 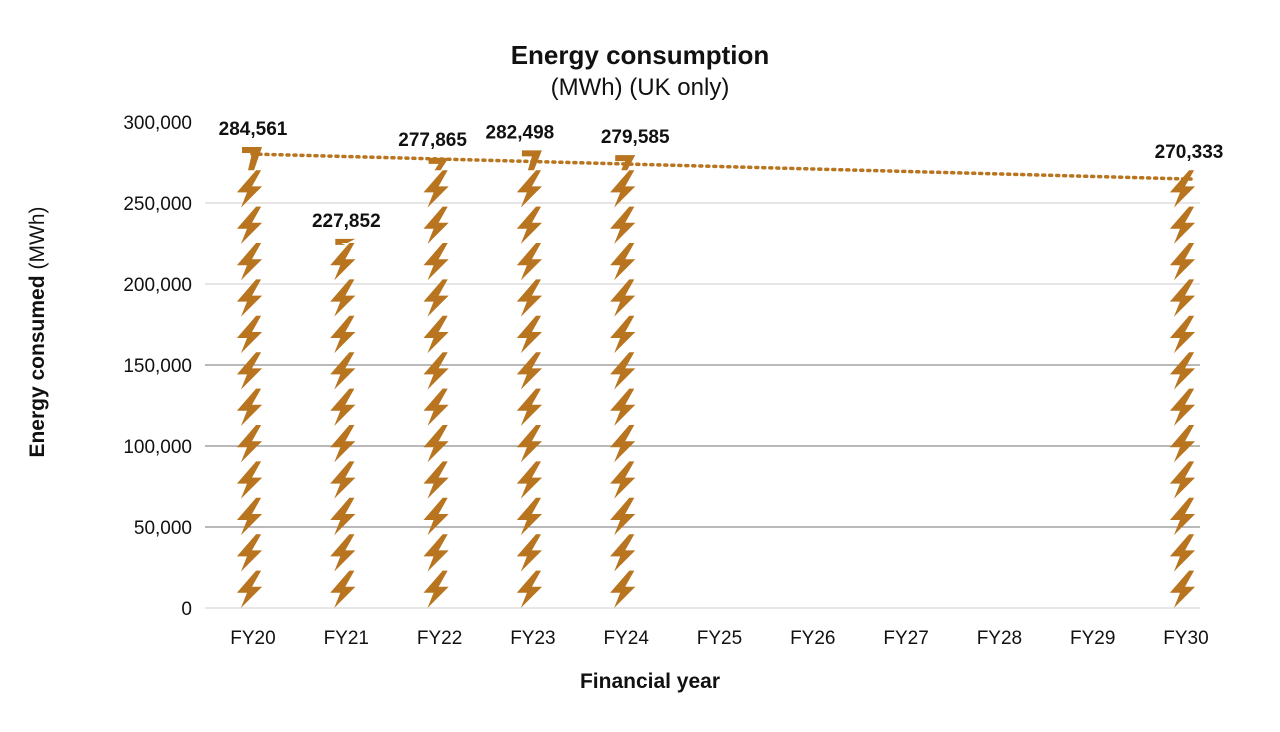 I want to click on chart-title: Energy consumption, so click(x=640, y=55).